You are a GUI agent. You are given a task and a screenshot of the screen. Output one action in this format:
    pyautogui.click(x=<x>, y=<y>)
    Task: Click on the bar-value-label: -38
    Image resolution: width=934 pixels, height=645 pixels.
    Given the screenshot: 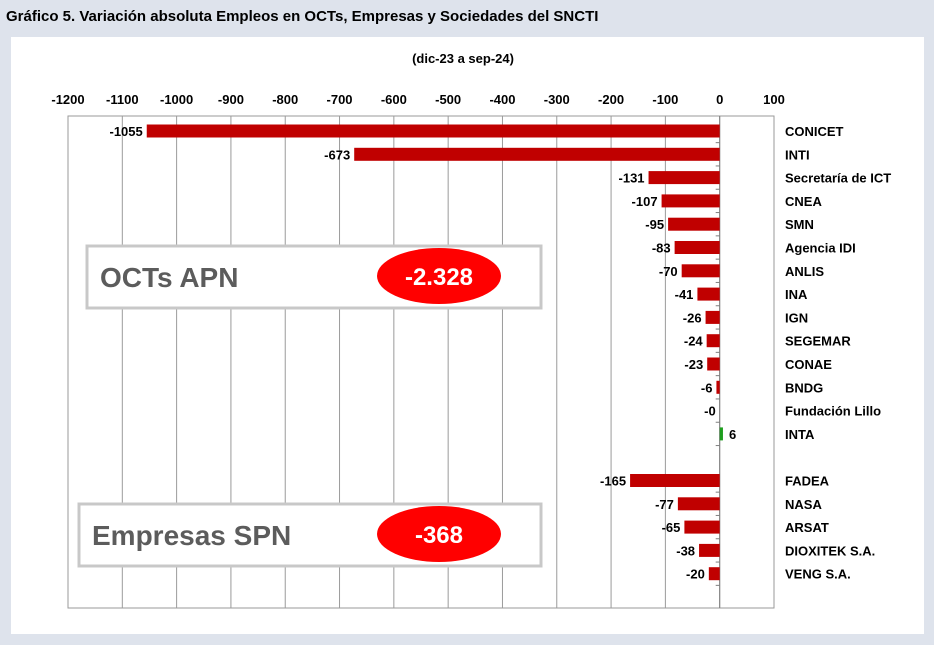 What is the action you would take?
    pyautogui.click(x=685, y=550)
    